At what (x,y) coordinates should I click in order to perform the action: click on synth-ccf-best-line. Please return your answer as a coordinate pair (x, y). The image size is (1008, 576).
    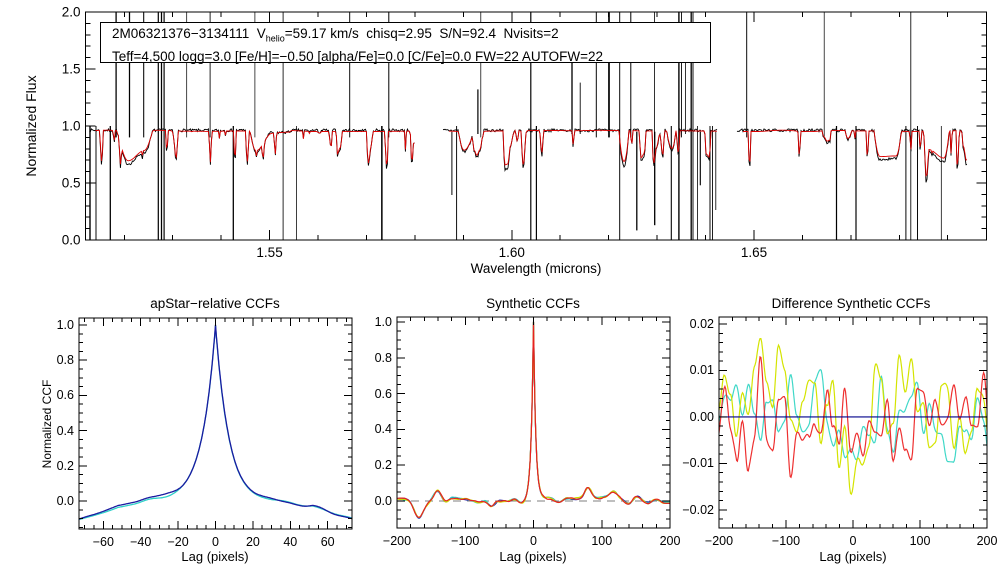
    Looking at the image, I should click on (533, 420).